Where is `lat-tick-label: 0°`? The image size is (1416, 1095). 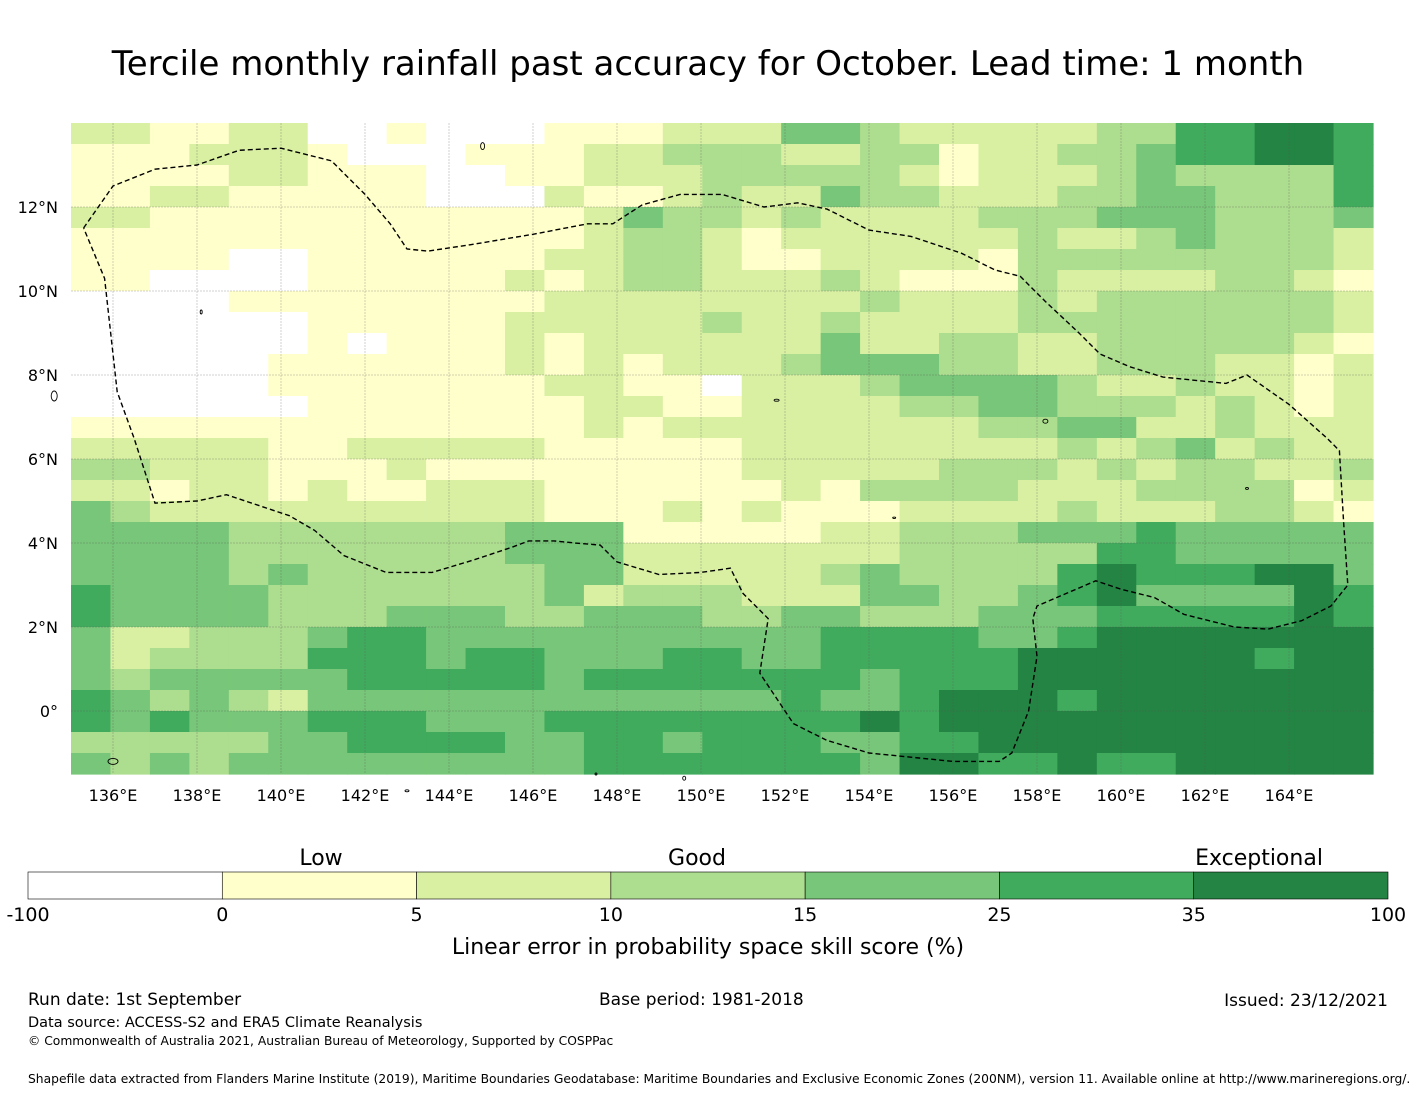
lat-tick-label: 0° is located at coordinates (49, 711).